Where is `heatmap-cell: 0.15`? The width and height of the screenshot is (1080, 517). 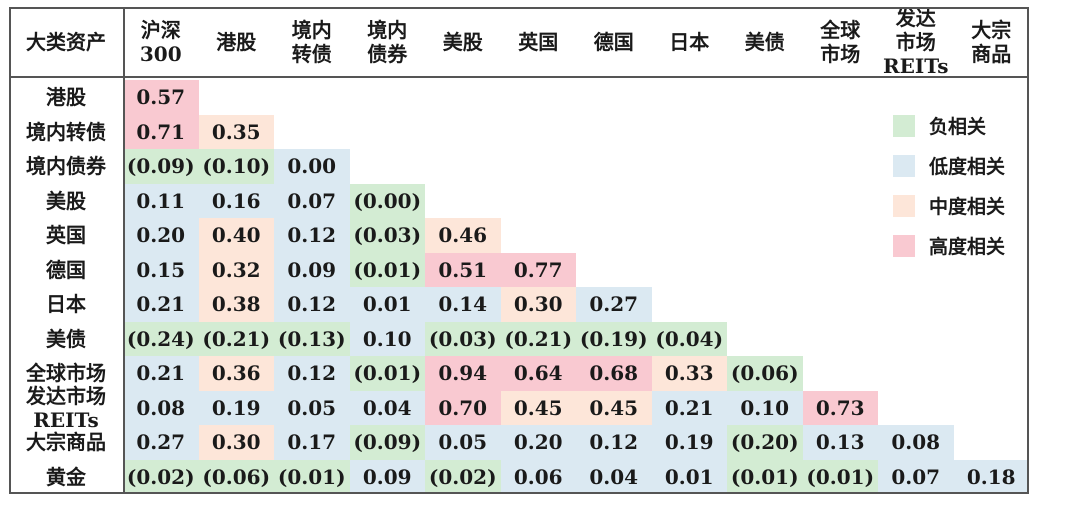
heatmap-cell: 0.15 is located at coordinates (161, 269).